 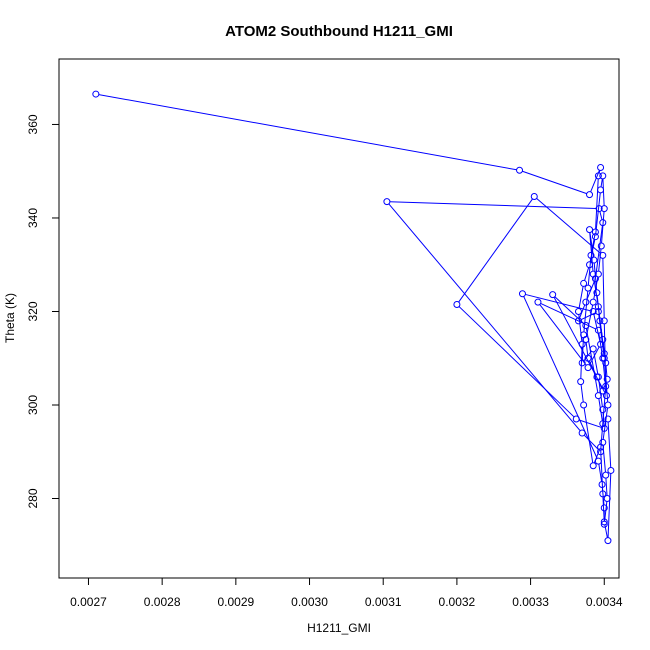 What do you see at coordinates (33, 405) in the screenshot?
I see `y-tick-label: 300` at bounding box center [33, 405].